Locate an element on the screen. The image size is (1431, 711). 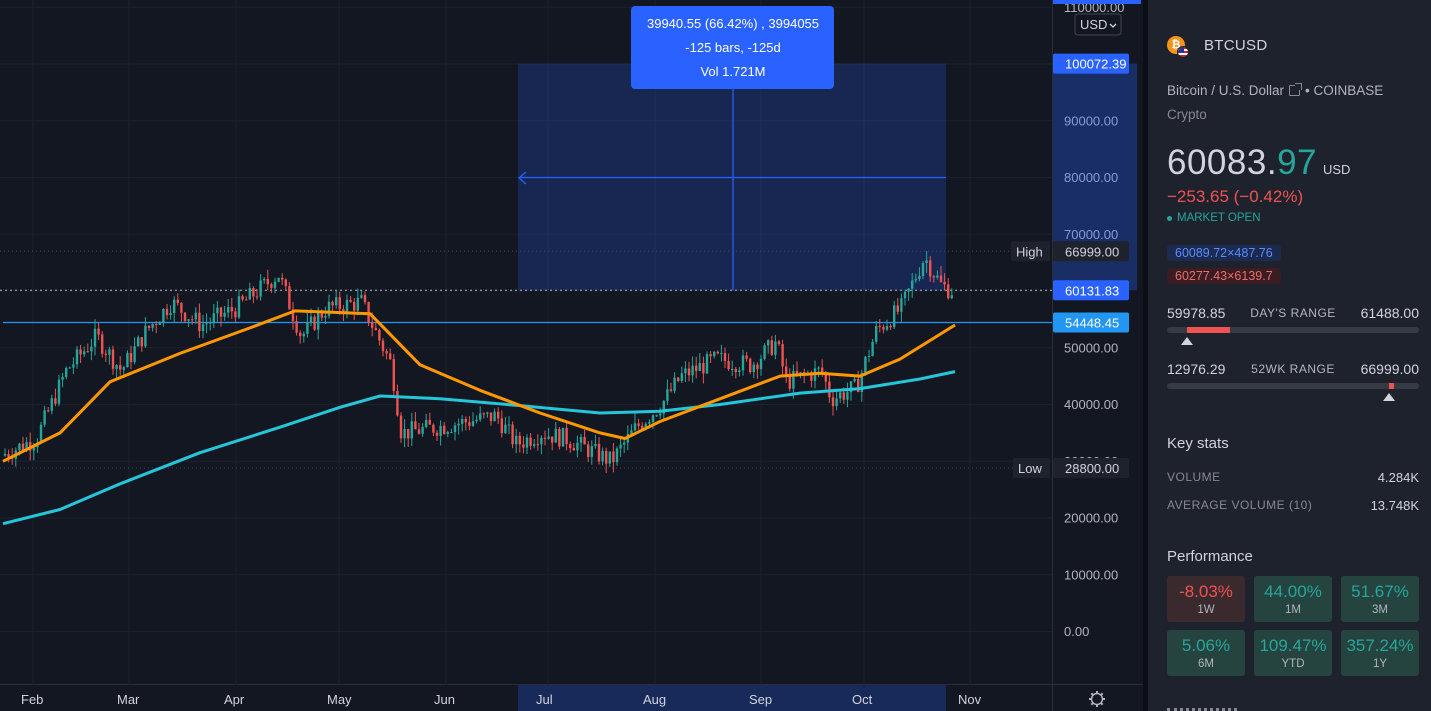
y-axis-tick-label: 90000.00 is located at coordinates (1091, 120).